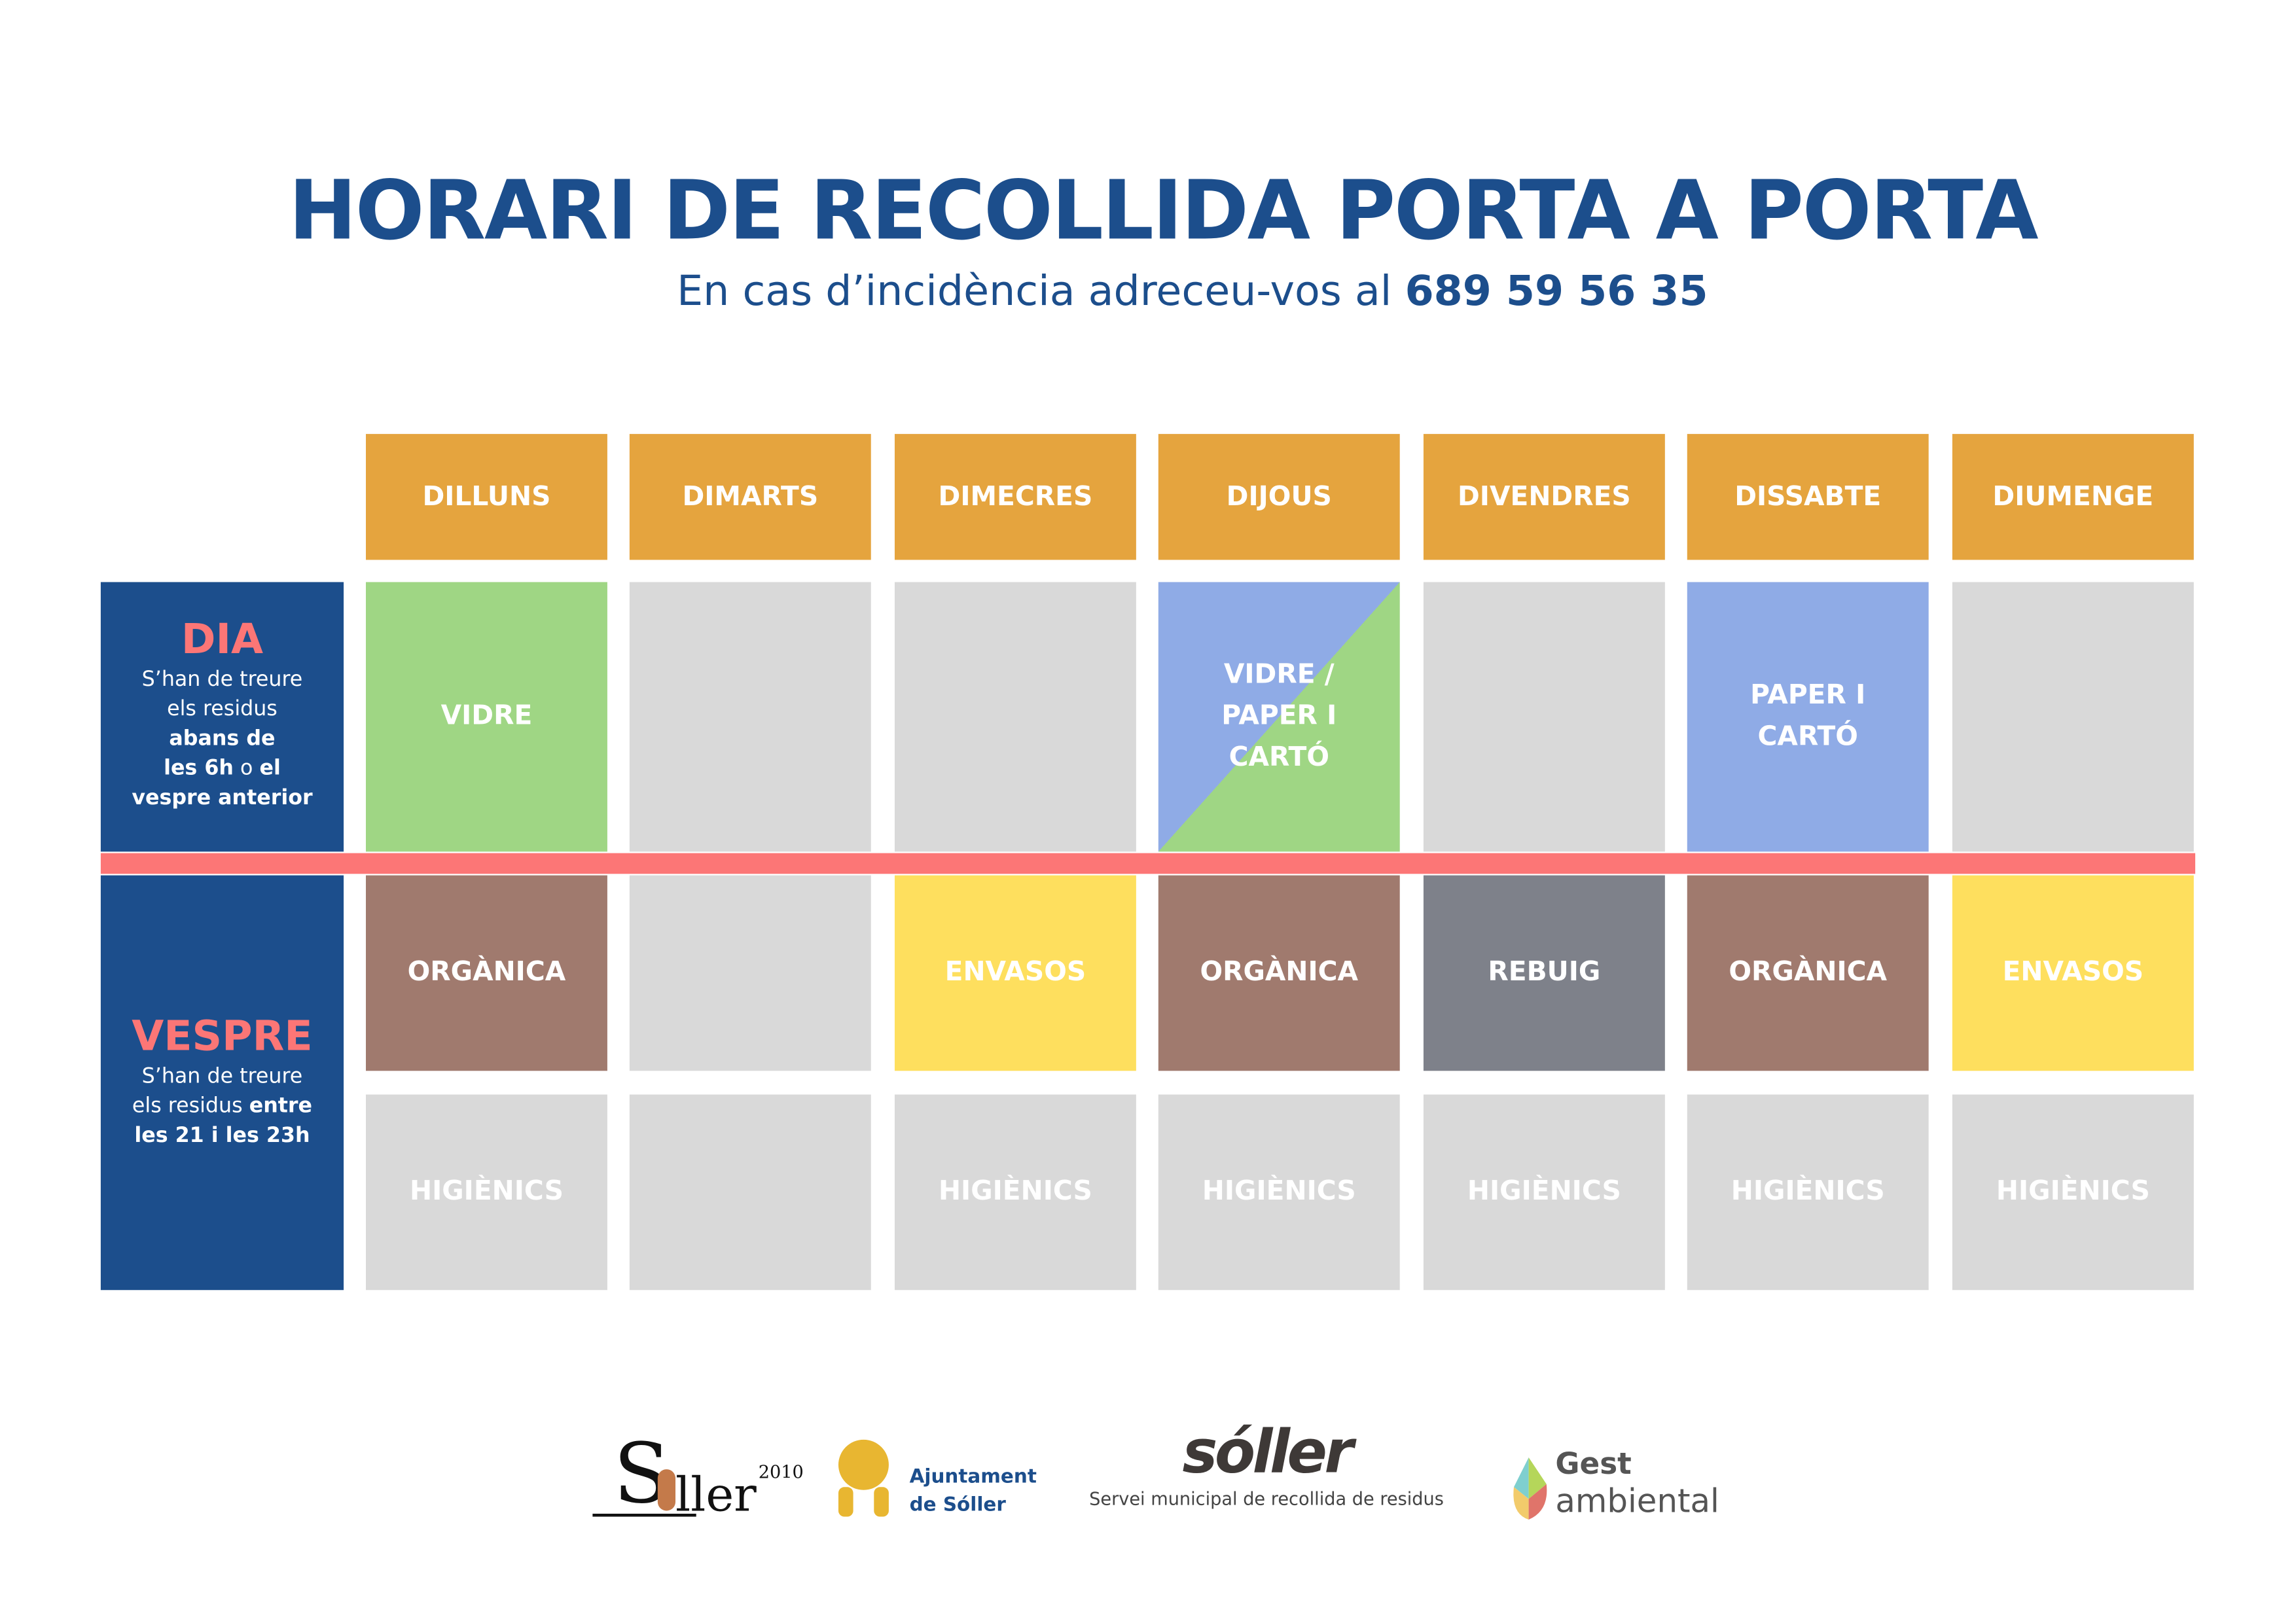 The image size is (2296, 1623). Describe the element at coordinates (246, 769) in the screenshot. I see `dia-conj: o` at that location.